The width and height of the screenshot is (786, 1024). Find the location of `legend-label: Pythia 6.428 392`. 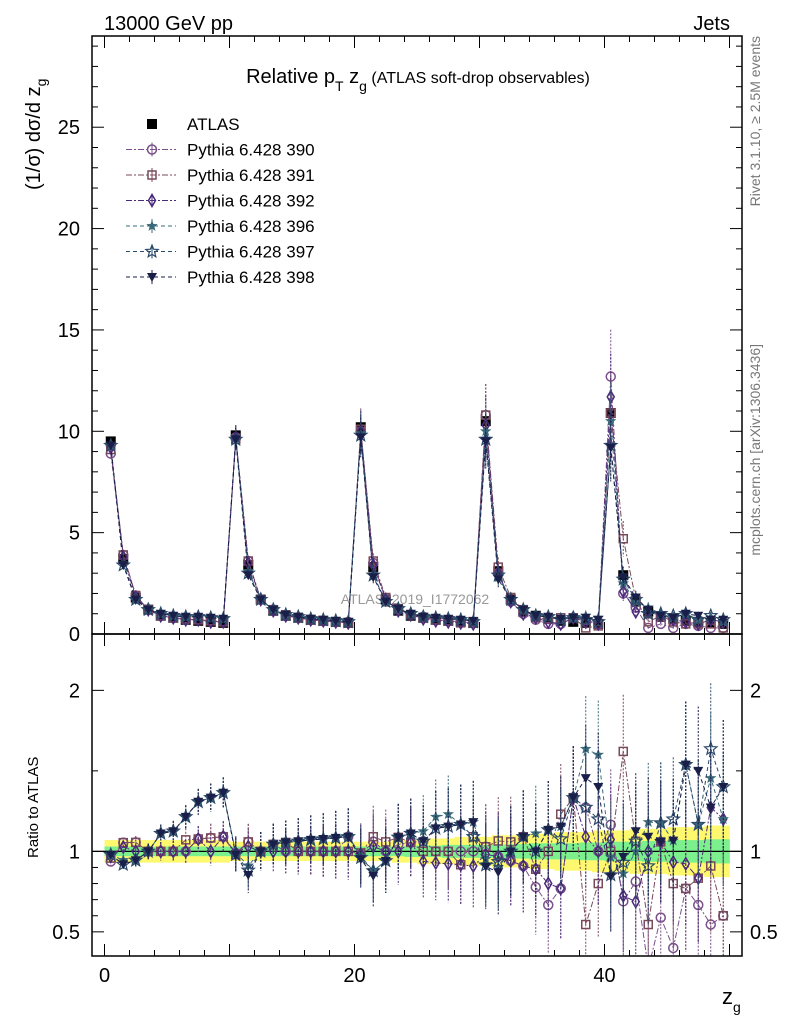

legend-label: Pythia 6.428 392 is located at coordinates (251, 201).